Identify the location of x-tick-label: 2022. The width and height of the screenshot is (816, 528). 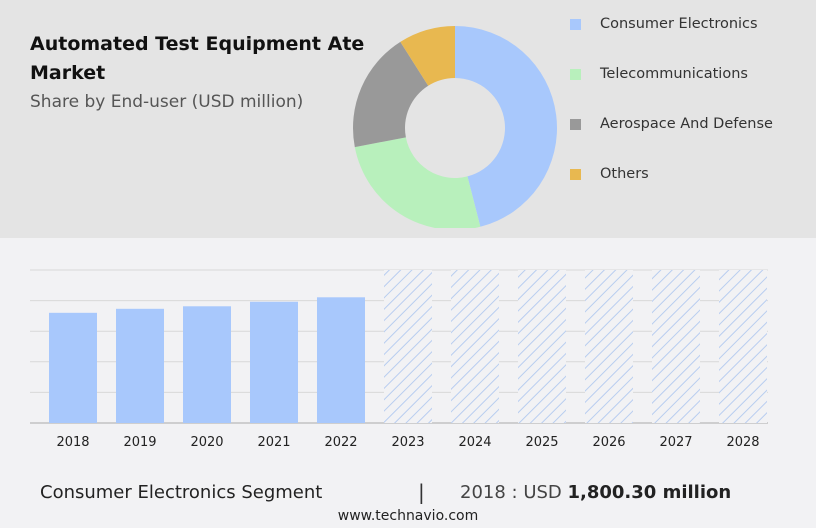
(340, 442).